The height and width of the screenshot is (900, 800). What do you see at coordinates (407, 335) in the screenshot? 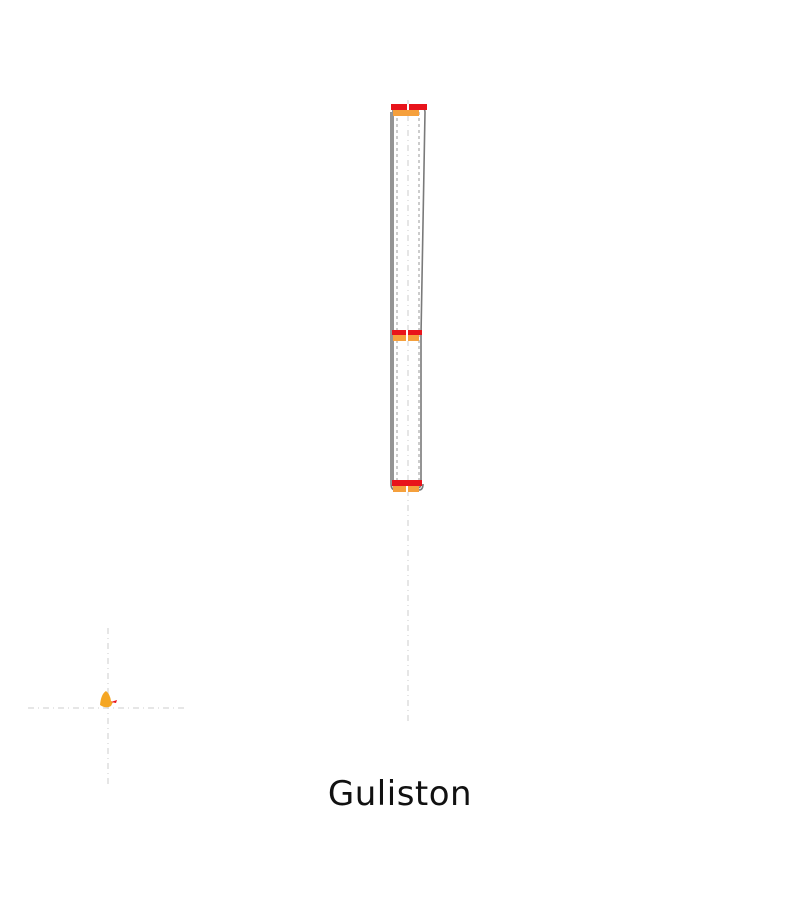
I see `station-platform-middle` at bounding box center [407, 335].